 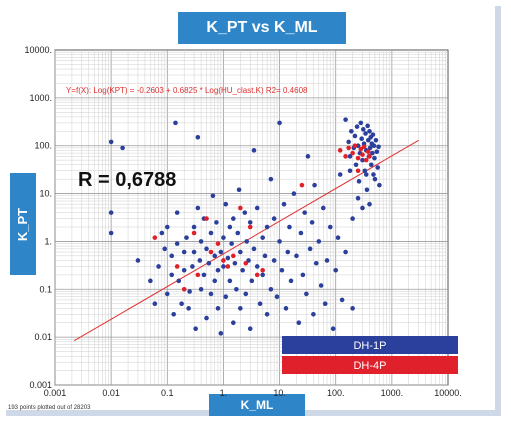 What do you see at coordinates (23, 224) in the screenshot?
I see `y-axis-label: K_PT` at bounding box center [23, 224].